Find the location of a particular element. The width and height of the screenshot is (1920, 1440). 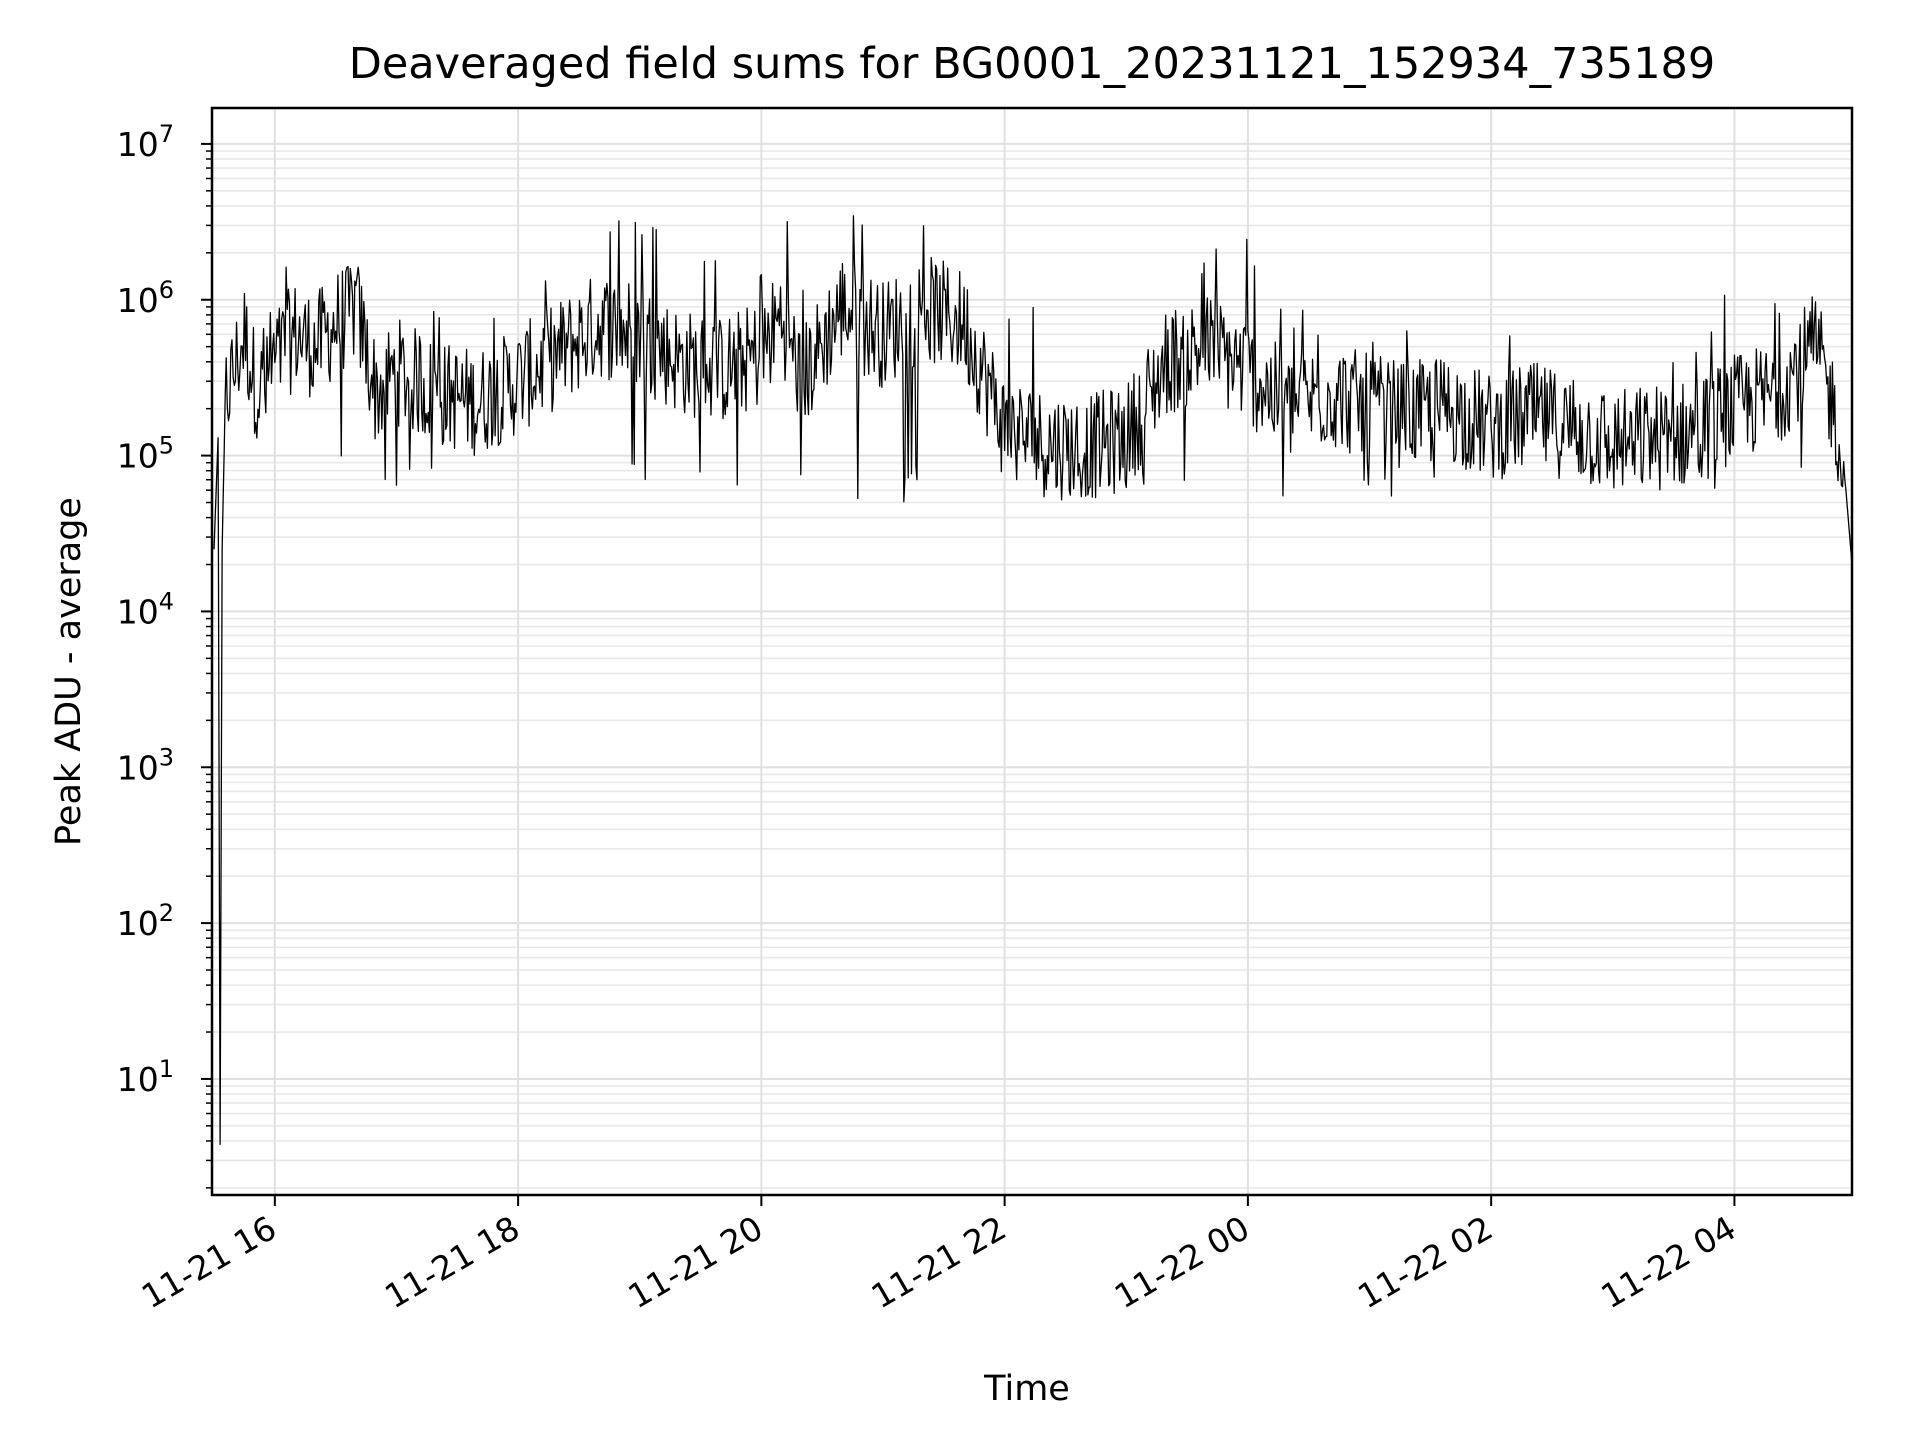

y-tick-label: 10⁵ is located at coordinates (145, 454).